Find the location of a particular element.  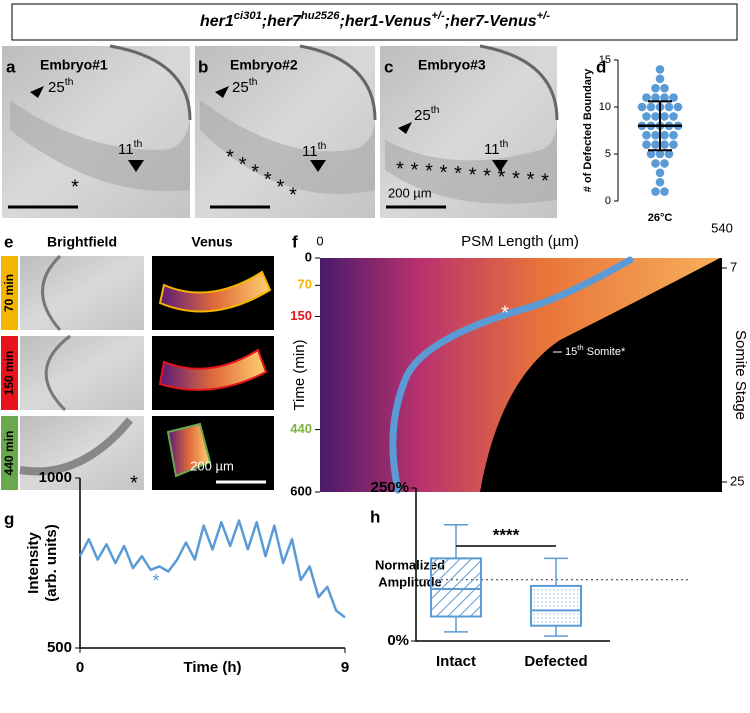

panel-label: e is located at coordinates (8, 241).